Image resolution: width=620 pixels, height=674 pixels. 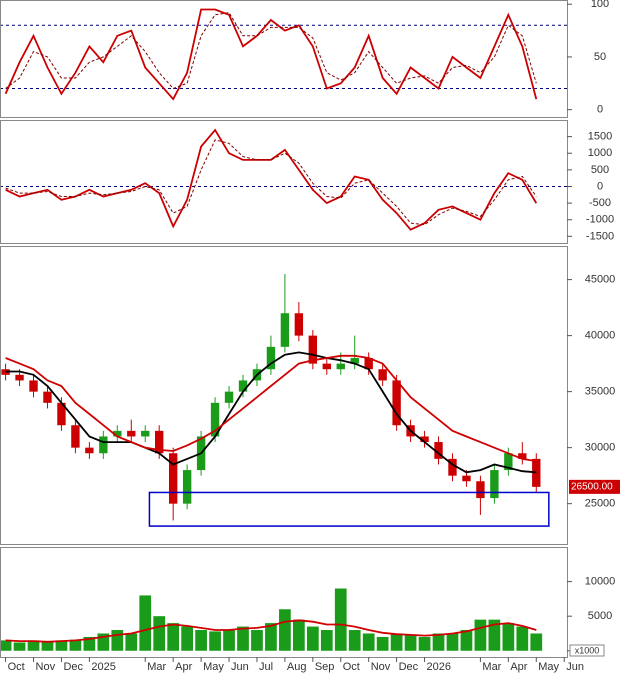 What do you see at coordinates (103, 667) in the screenshot?
I see `x-tick-label: 2025` at bounding box center [103, 667].